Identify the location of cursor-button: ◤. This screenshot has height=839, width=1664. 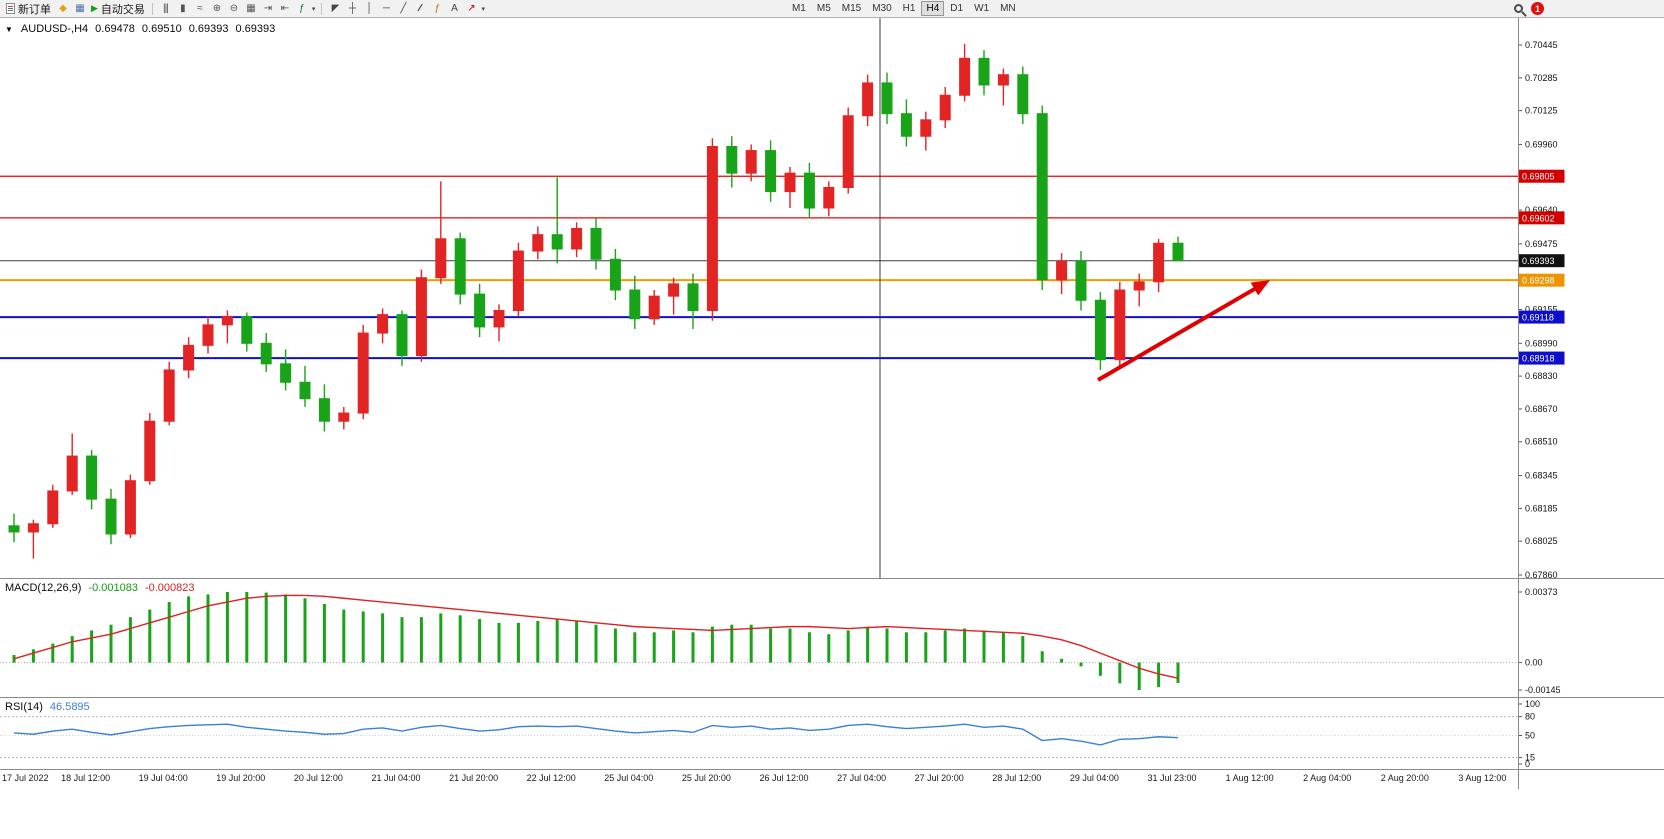
(334, 9).